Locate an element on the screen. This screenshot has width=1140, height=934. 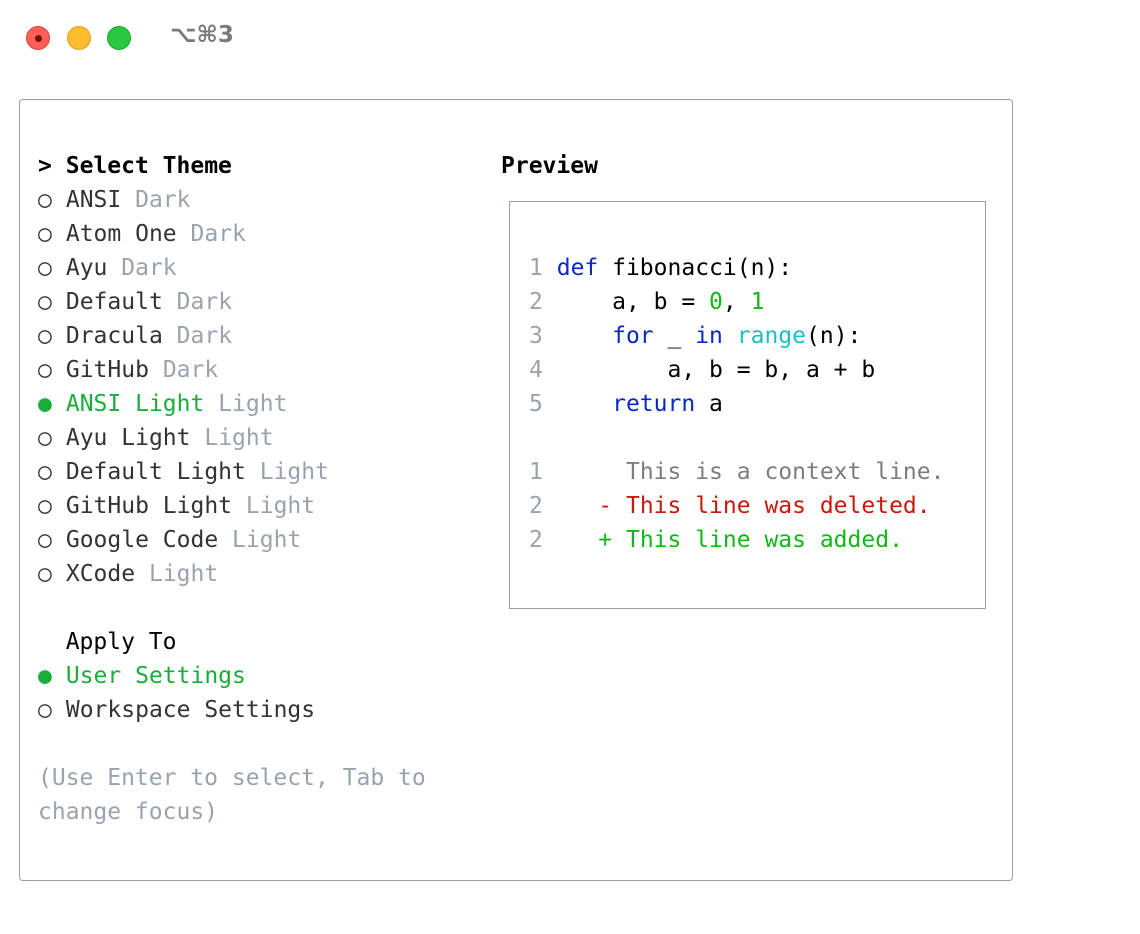
diff-line: 1 This is a context line. is located at coordinates (736, 472).